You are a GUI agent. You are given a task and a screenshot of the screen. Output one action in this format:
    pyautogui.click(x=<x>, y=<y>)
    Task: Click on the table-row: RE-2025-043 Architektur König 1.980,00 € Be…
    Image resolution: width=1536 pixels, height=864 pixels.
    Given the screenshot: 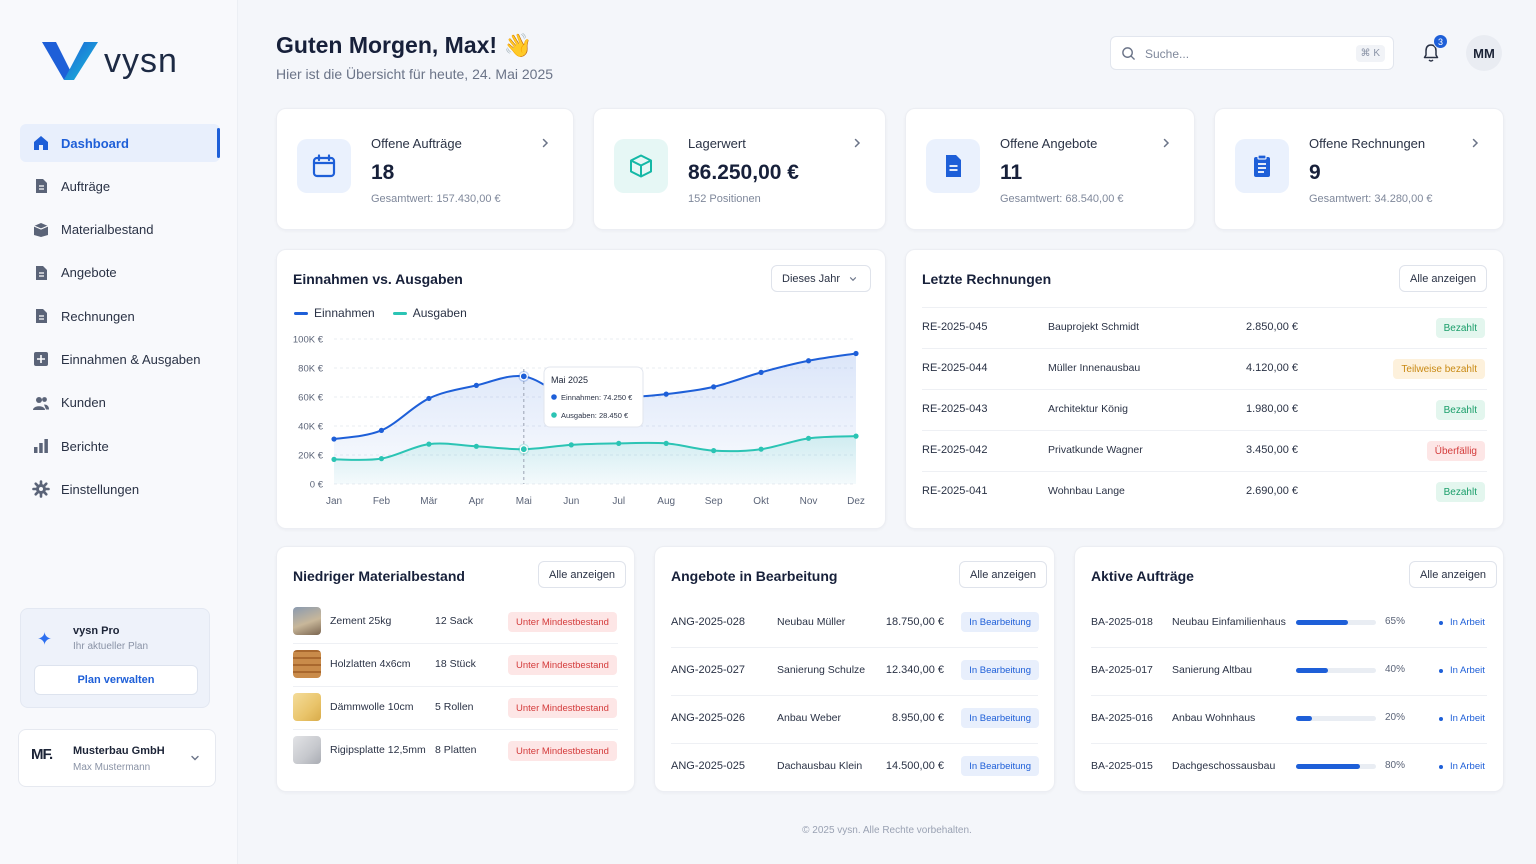 What is the action you would take?
    pyautogui.click(x=1204, y=409)
    